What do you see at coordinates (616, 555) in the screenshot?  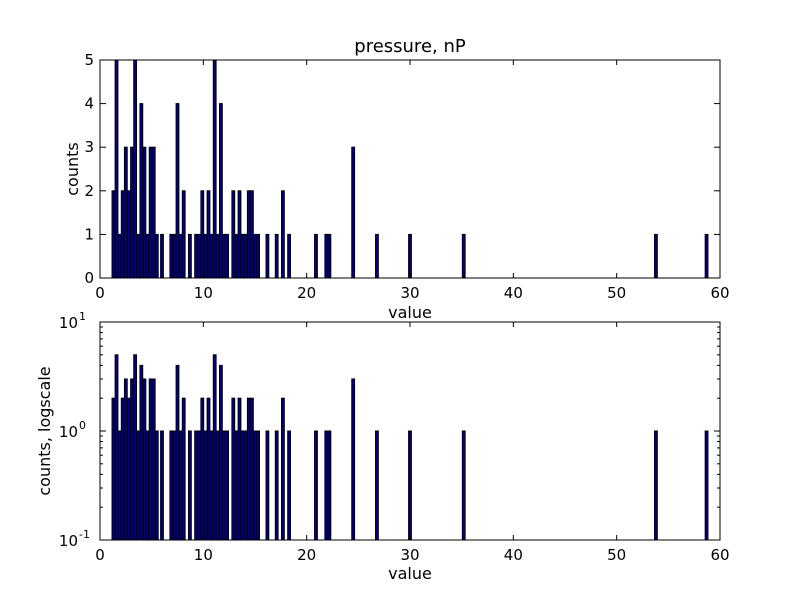 I see `bottom-x-tick-label: 50` at bounding box center [616, 555].